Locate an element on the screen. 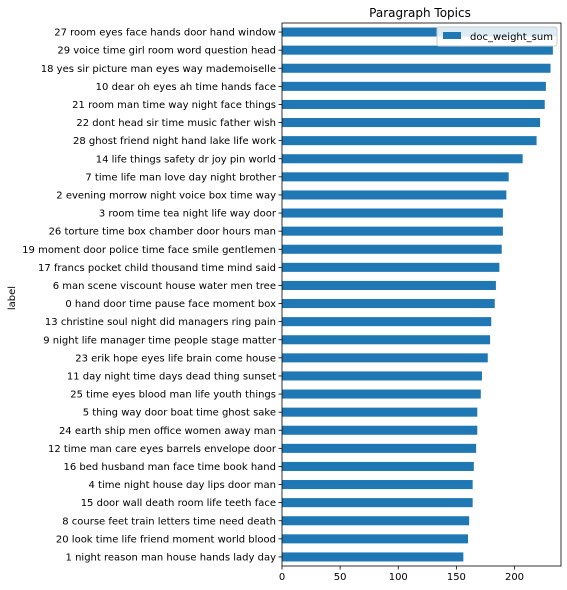 The width and height of the screenshot is (567, 590). x-tick-label: 100 is located at coordinates (398, 577).